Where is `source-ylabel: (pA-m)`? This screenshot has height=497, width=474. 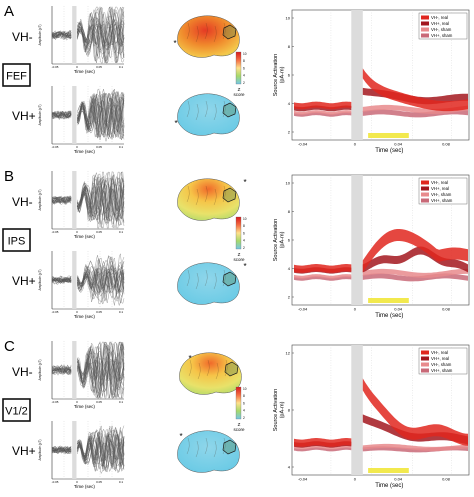
source-ylabel: (pA-m) is located at coordinates (283, 409).